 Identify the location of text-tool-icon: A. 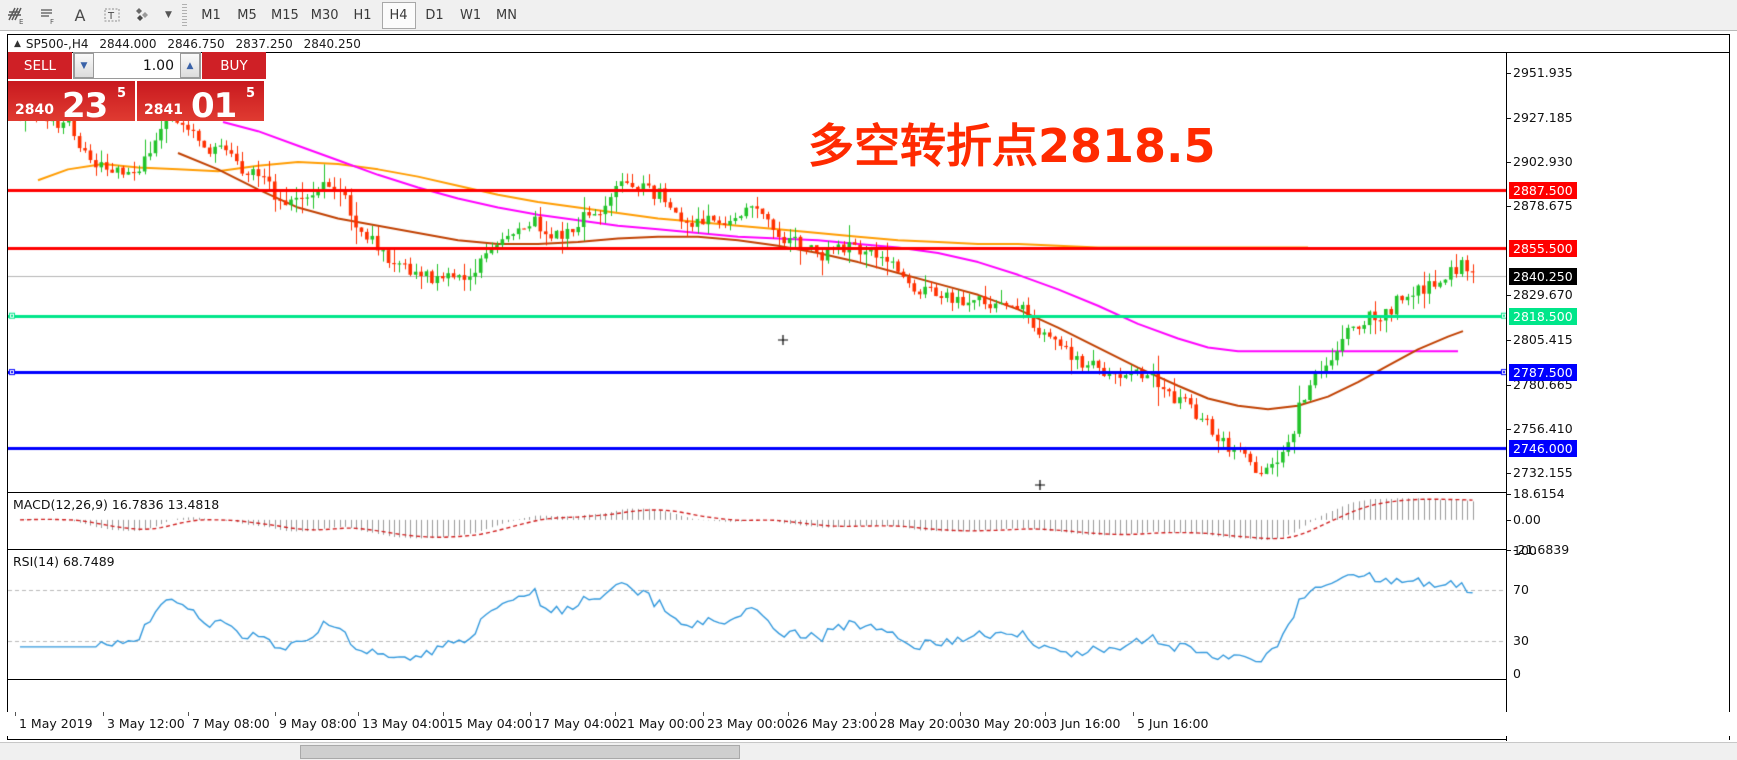
(80, 15).